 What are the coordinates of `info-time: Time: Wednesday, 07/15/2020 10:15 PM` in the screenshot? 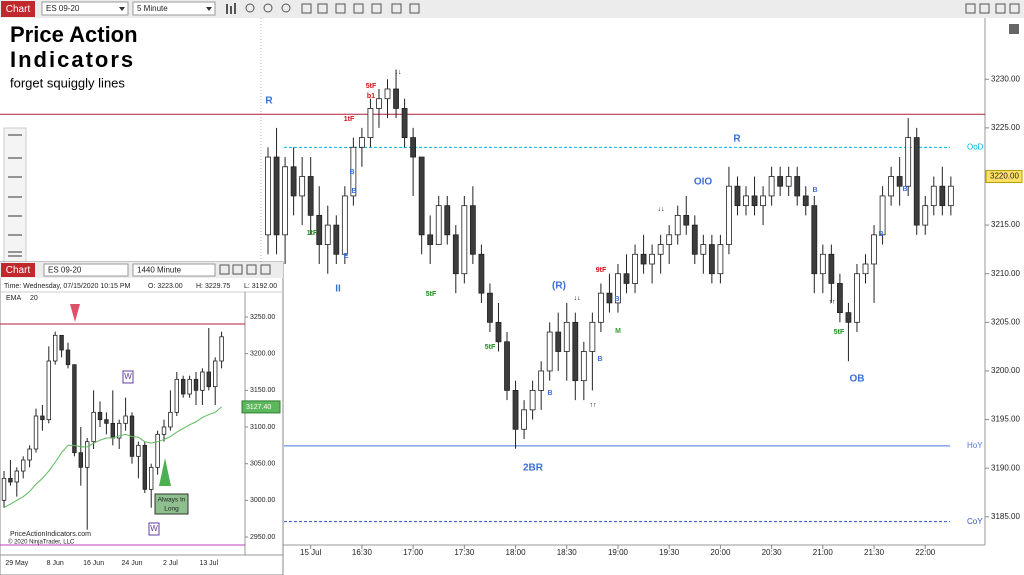 It's located at (67, 286).